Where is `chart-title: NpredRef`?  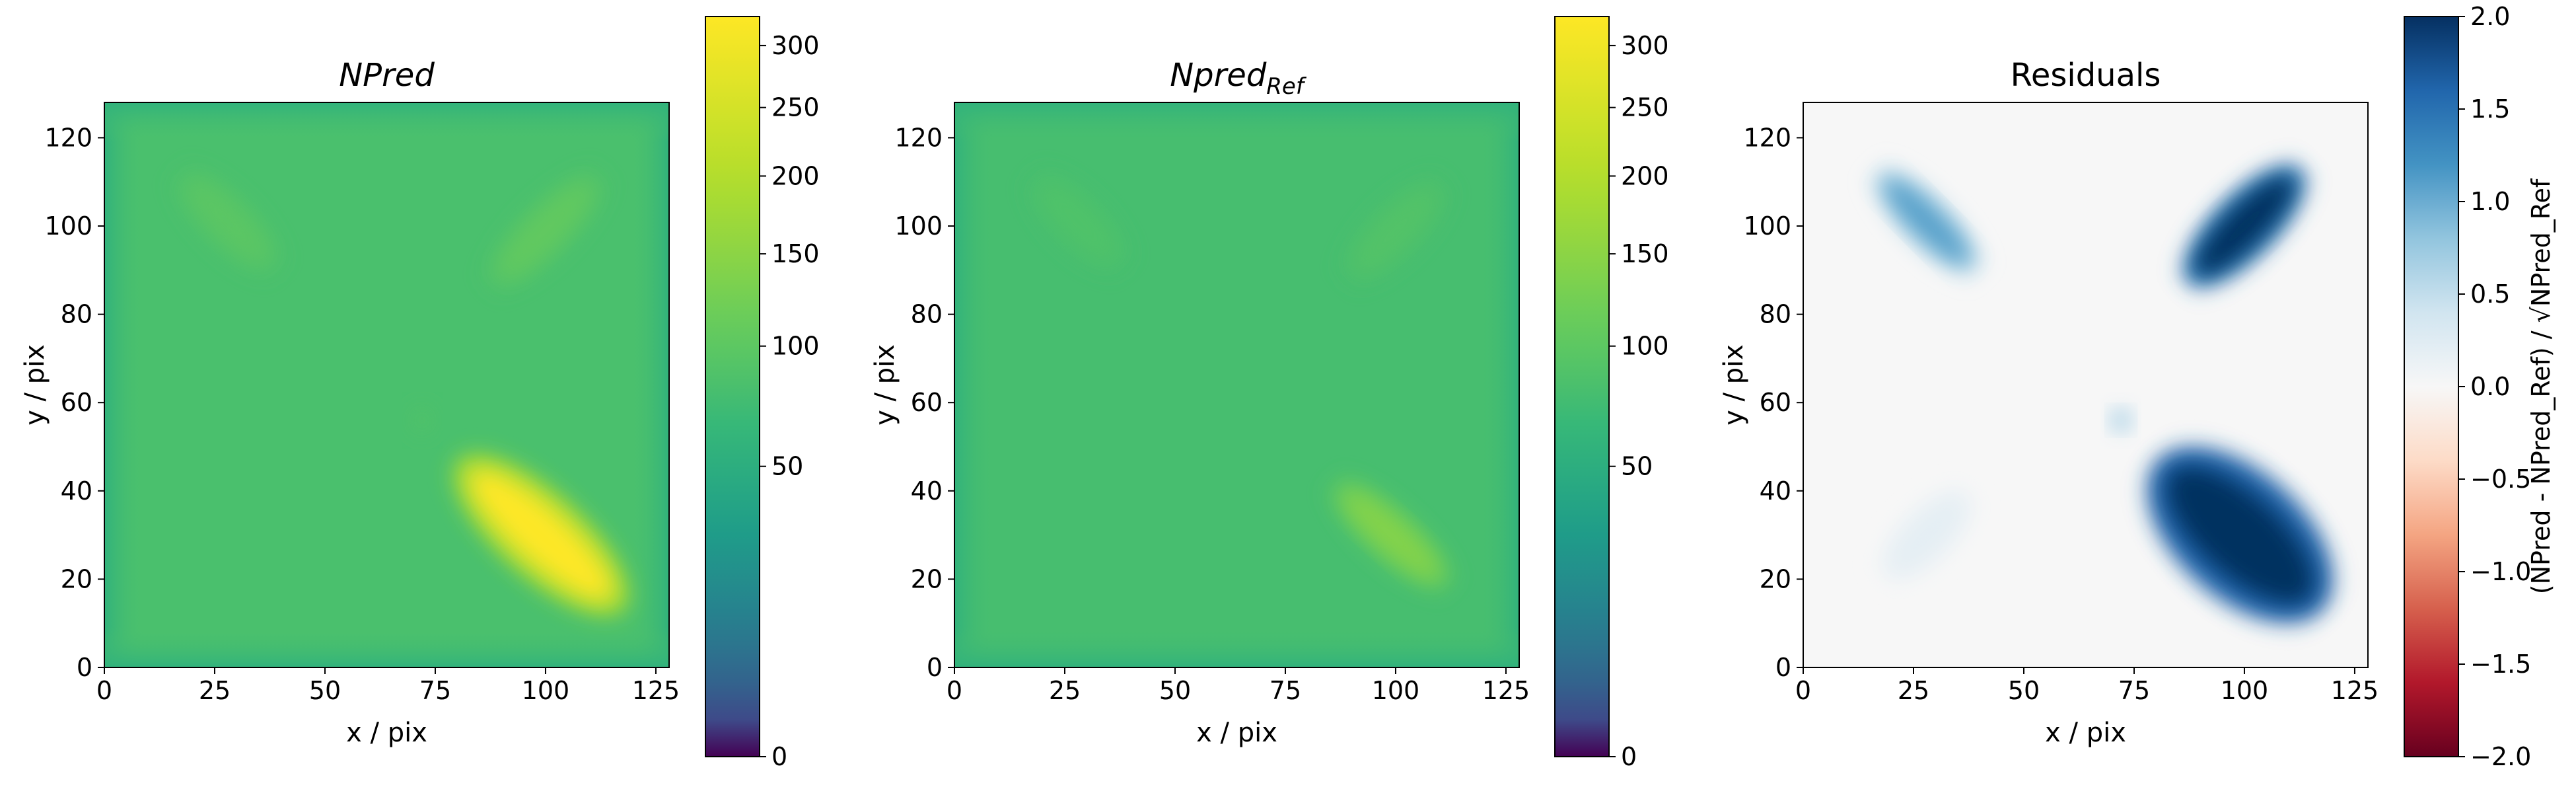
chart-title: NpredRef is located at coordinates (1239, 79).